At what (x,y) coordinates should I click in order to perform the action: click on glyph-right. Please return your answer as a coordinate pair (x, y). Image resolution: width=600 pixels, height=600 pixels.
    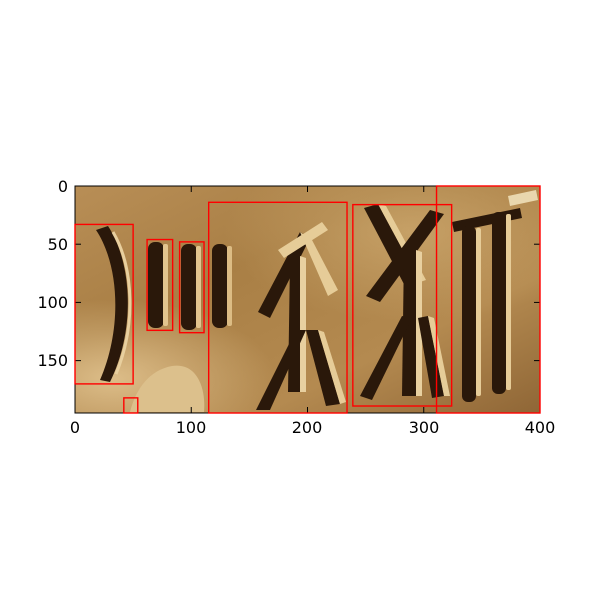
    Looking at the image, I should click on (495, 296).